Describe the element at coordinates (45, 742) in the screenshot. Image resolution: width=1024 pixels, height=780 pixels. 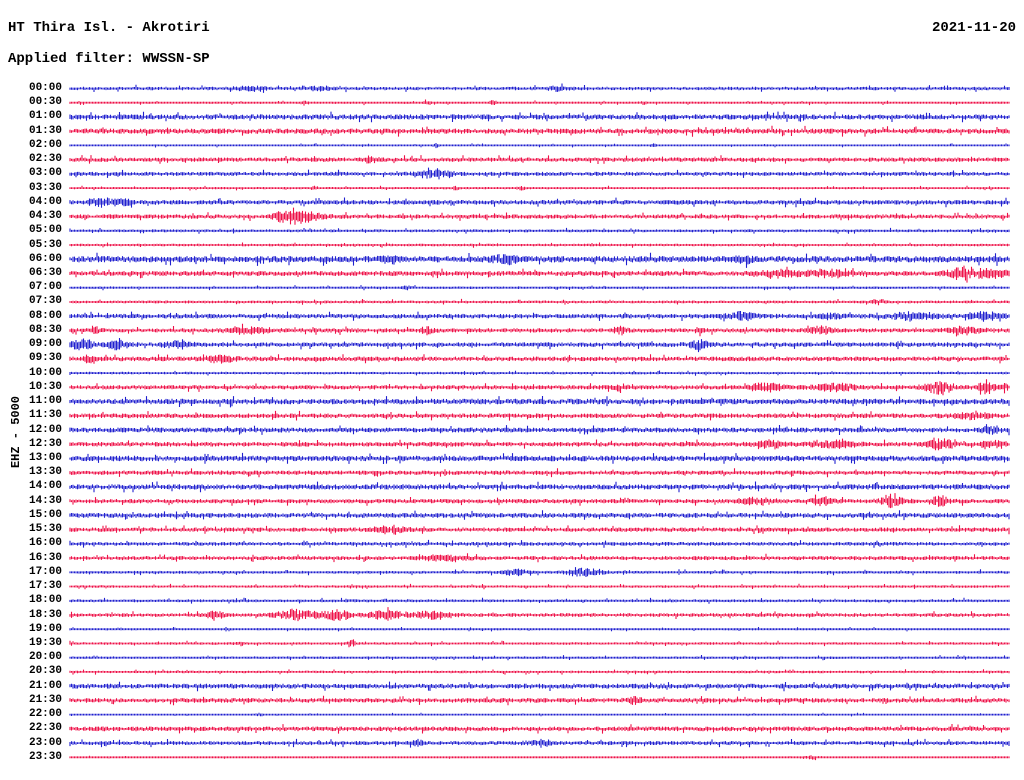
I see `trace-row-time-label: 23:00` at that location.